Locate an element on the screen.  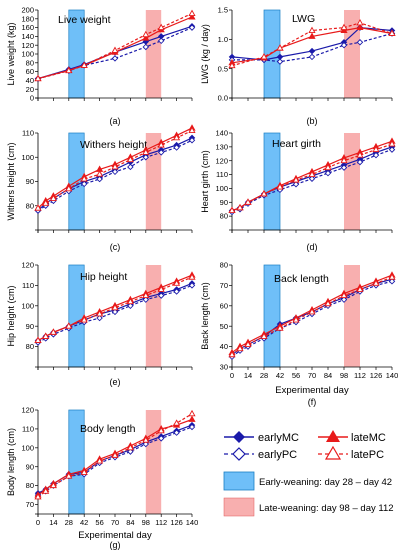
panel-f-xtick-label: 14 is located at coordinates (248, 375).